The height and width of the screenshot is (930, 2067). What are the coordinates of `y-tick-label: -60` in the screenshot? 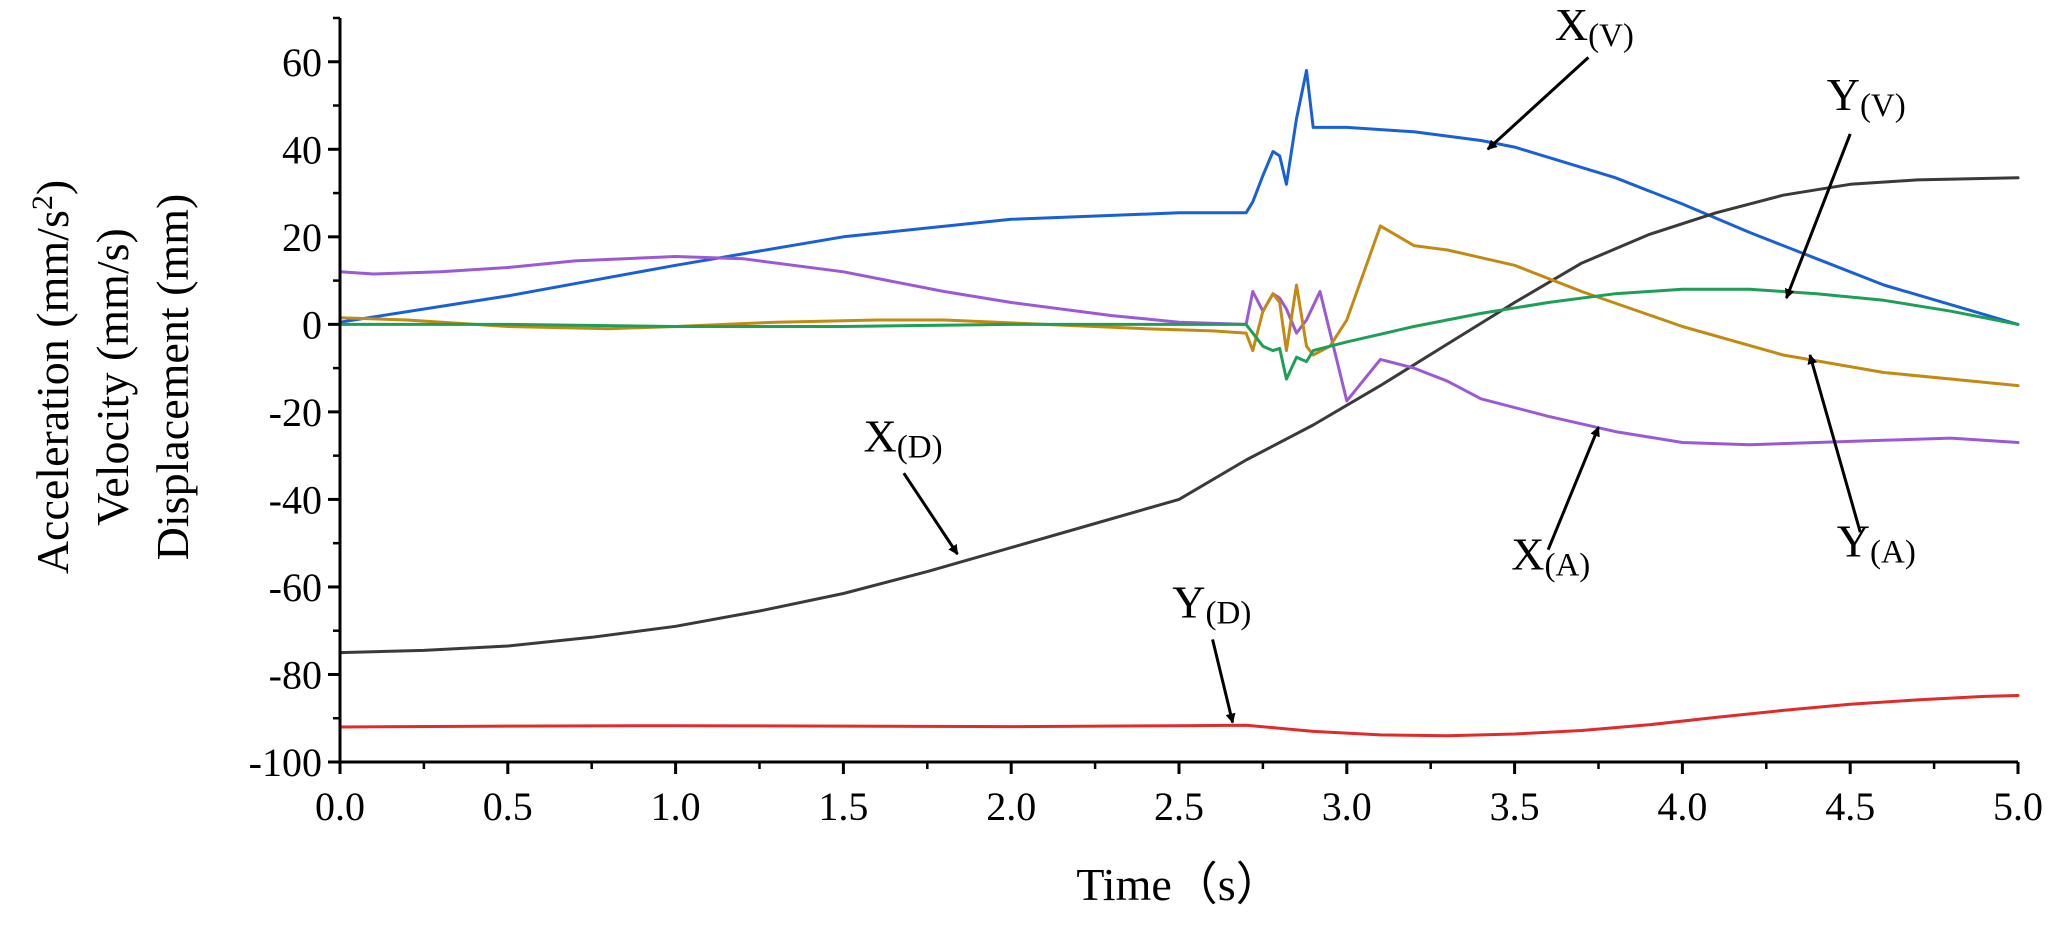 It's located at (295, 587).